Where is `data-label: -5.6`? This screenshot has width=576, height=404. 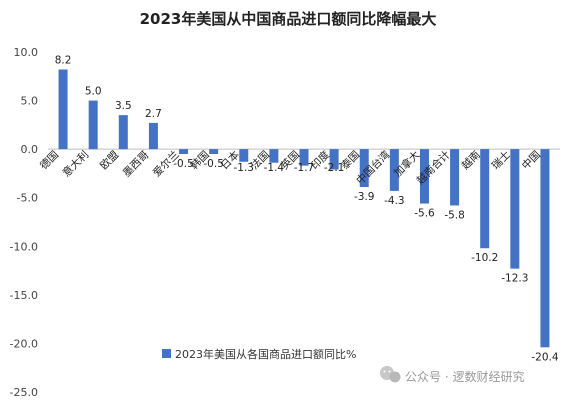
data-label: -5.6 is located at coordinates (424, 214).